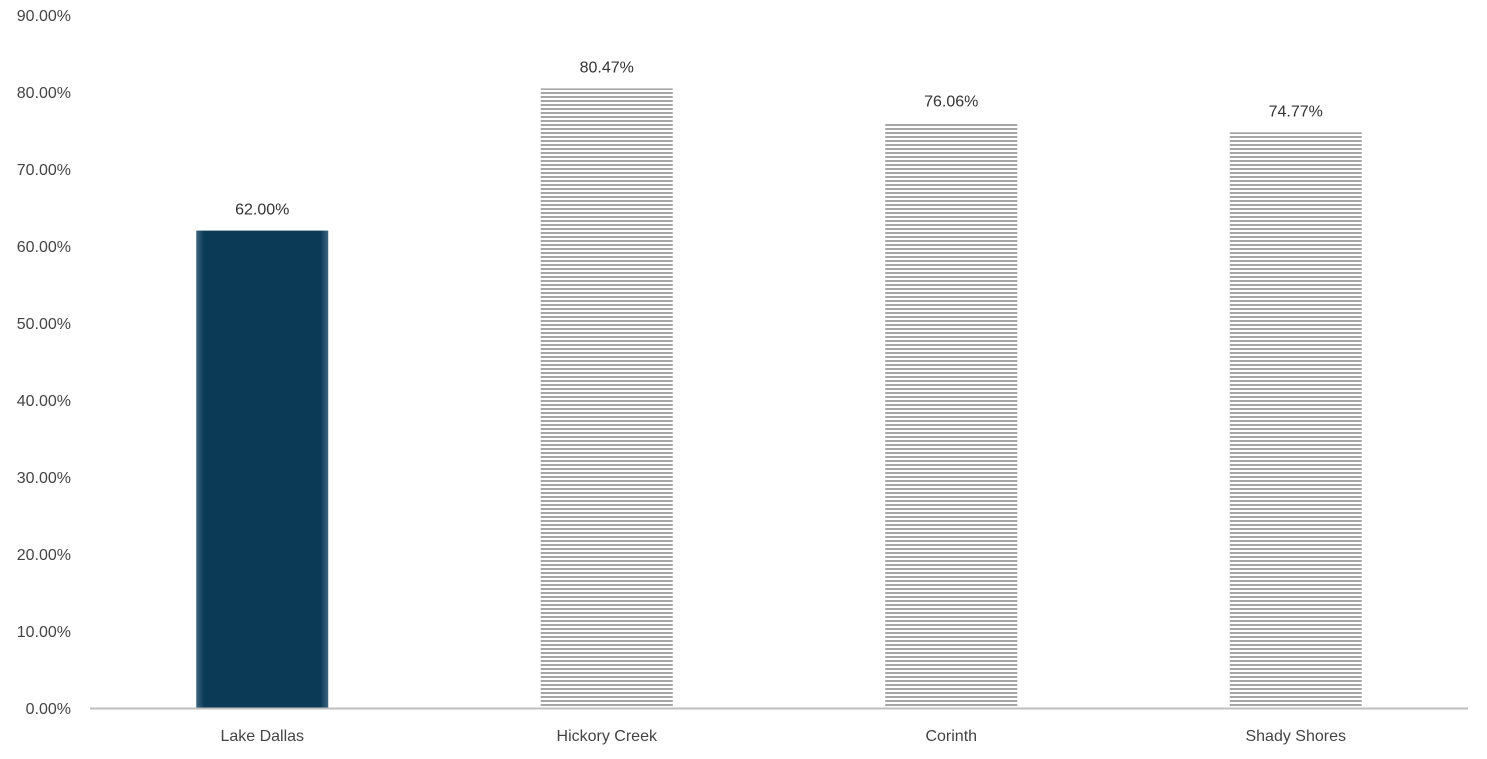  Describe the element at coordinates (44, 16) in the screenshot. I see `y-tick-label: 90.00%` at that location.